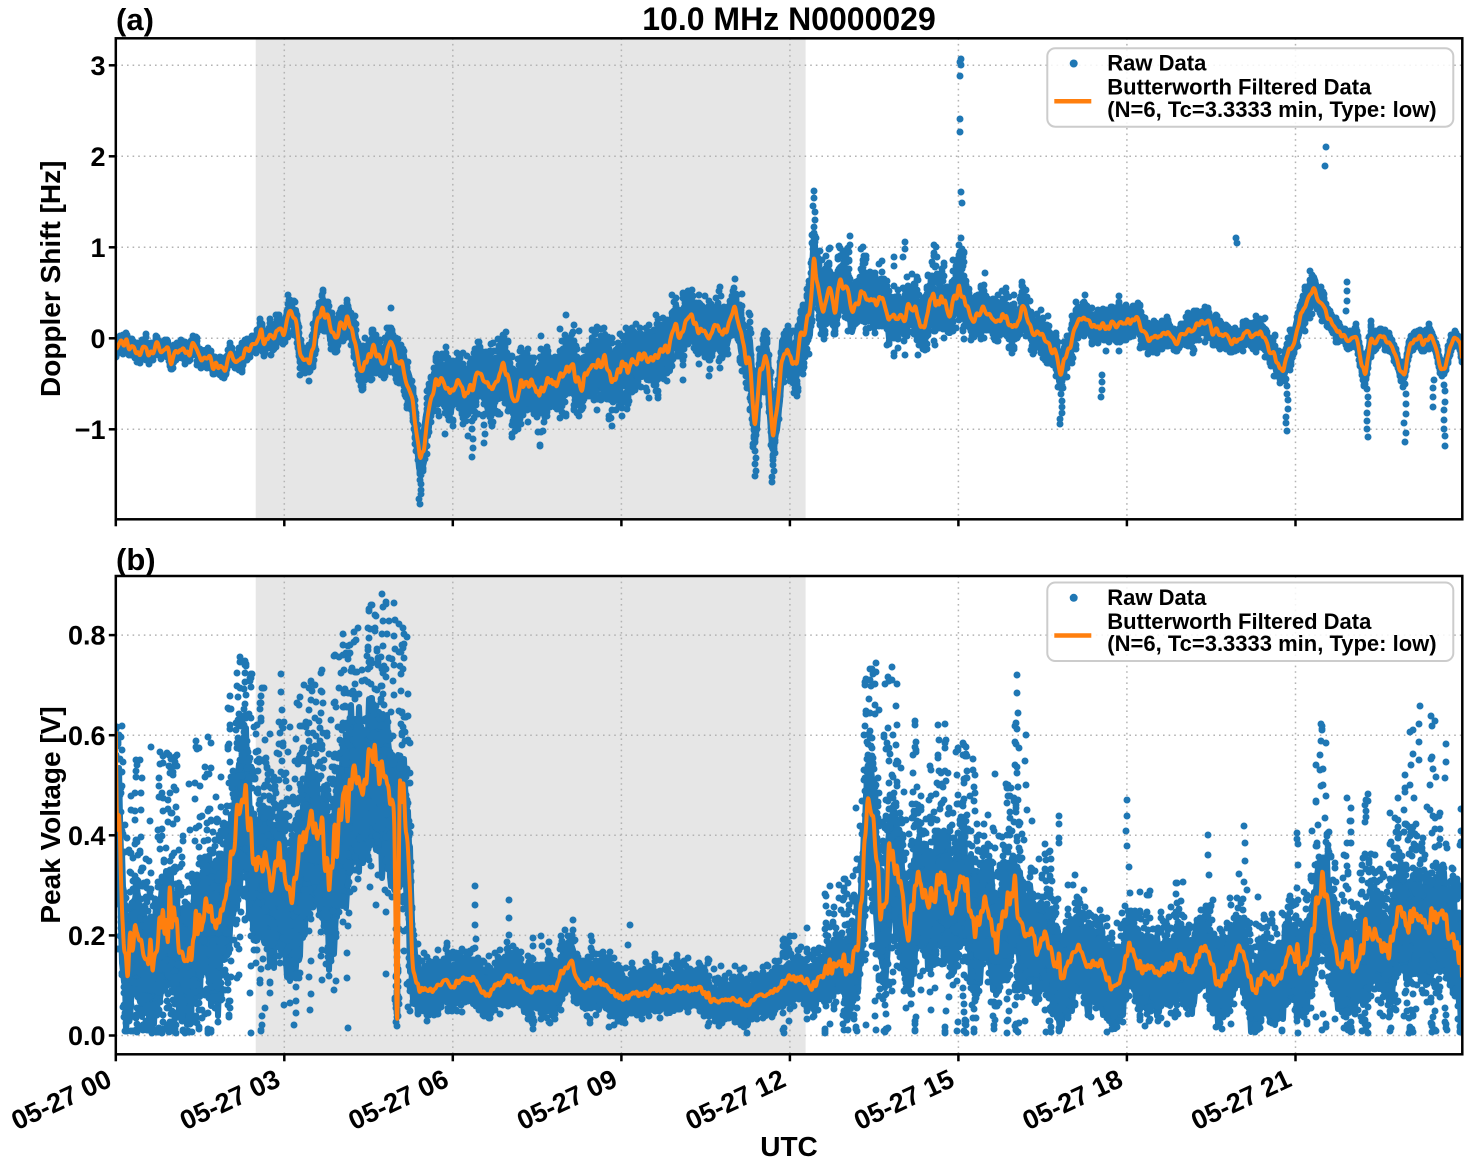  What do you see at coordinates (87, 736) in the screenshot?
I see `svg-text: 0.6` at bounding box center [87, 736].